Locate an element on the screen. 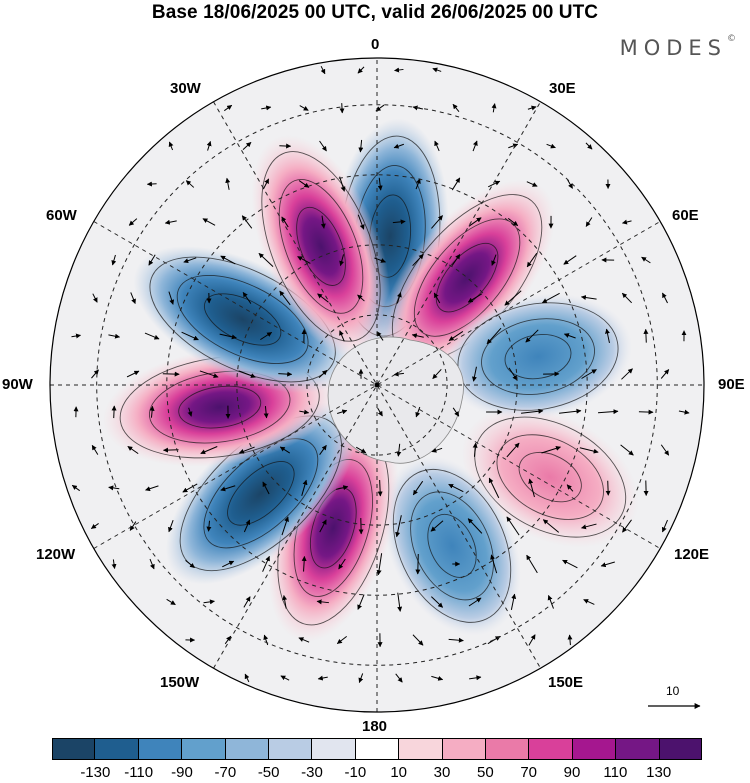 Image resolution: width=750 pixels, height=783 pixels. lon-label-60e: 60E is located at coordinates (685, 215).